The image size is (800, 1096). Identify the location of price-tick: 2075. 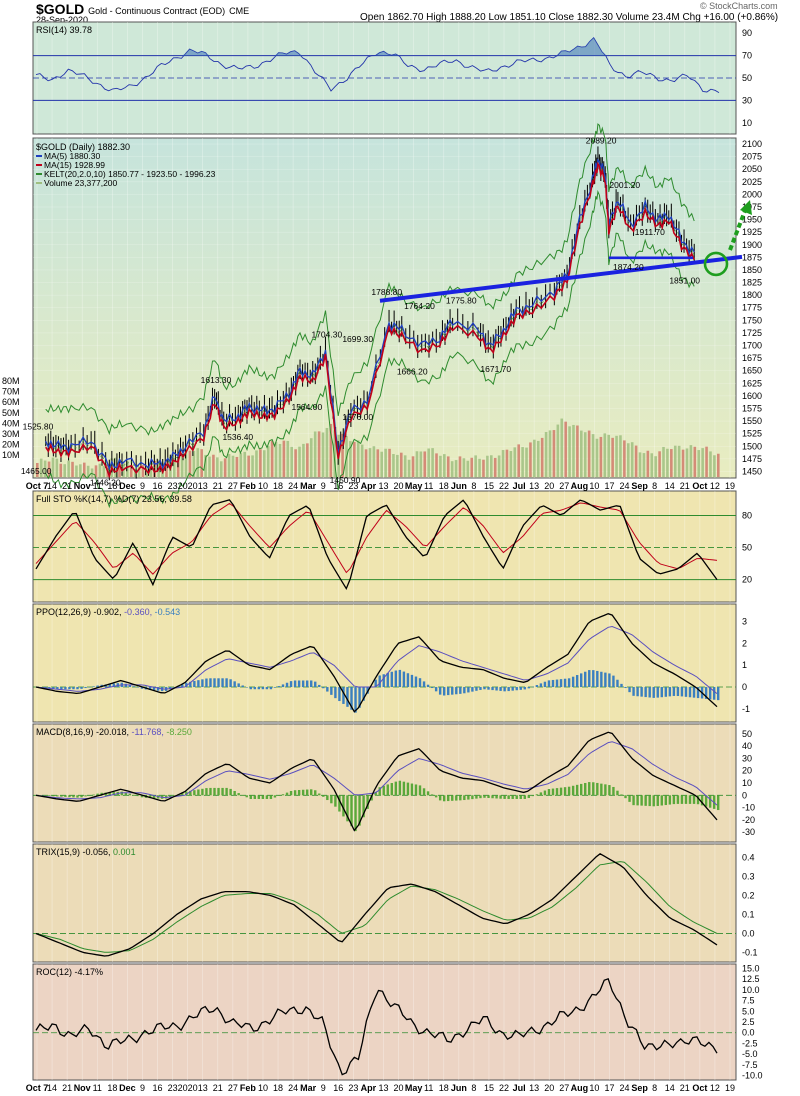
(752, 157).